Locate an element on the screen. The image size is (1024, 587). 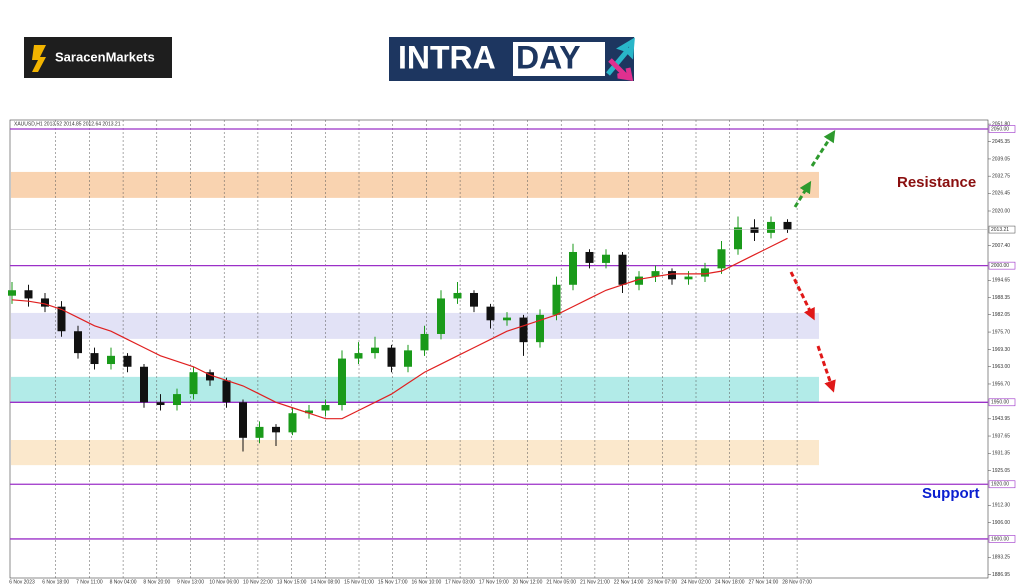
y-tick-label: 2045.35 is located at coordinates (1001, 142).